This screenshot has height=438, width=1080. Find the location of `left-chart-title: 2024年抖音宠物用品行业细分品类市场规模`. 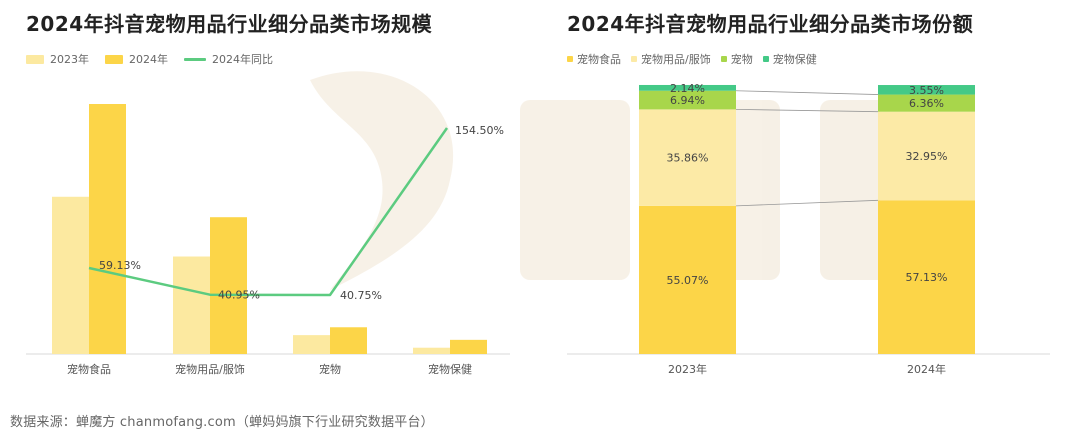

left-chart-title: 2024年抖音宠物用品行业细分品类市场规模 is located at coordinates (229, 24).